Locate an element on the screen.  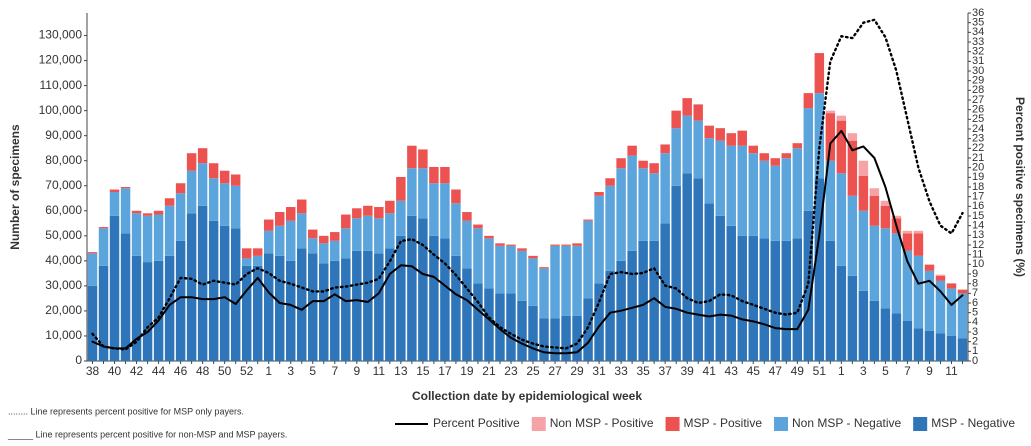
x-tick-label: 40 is located at coordinates (115, 371).